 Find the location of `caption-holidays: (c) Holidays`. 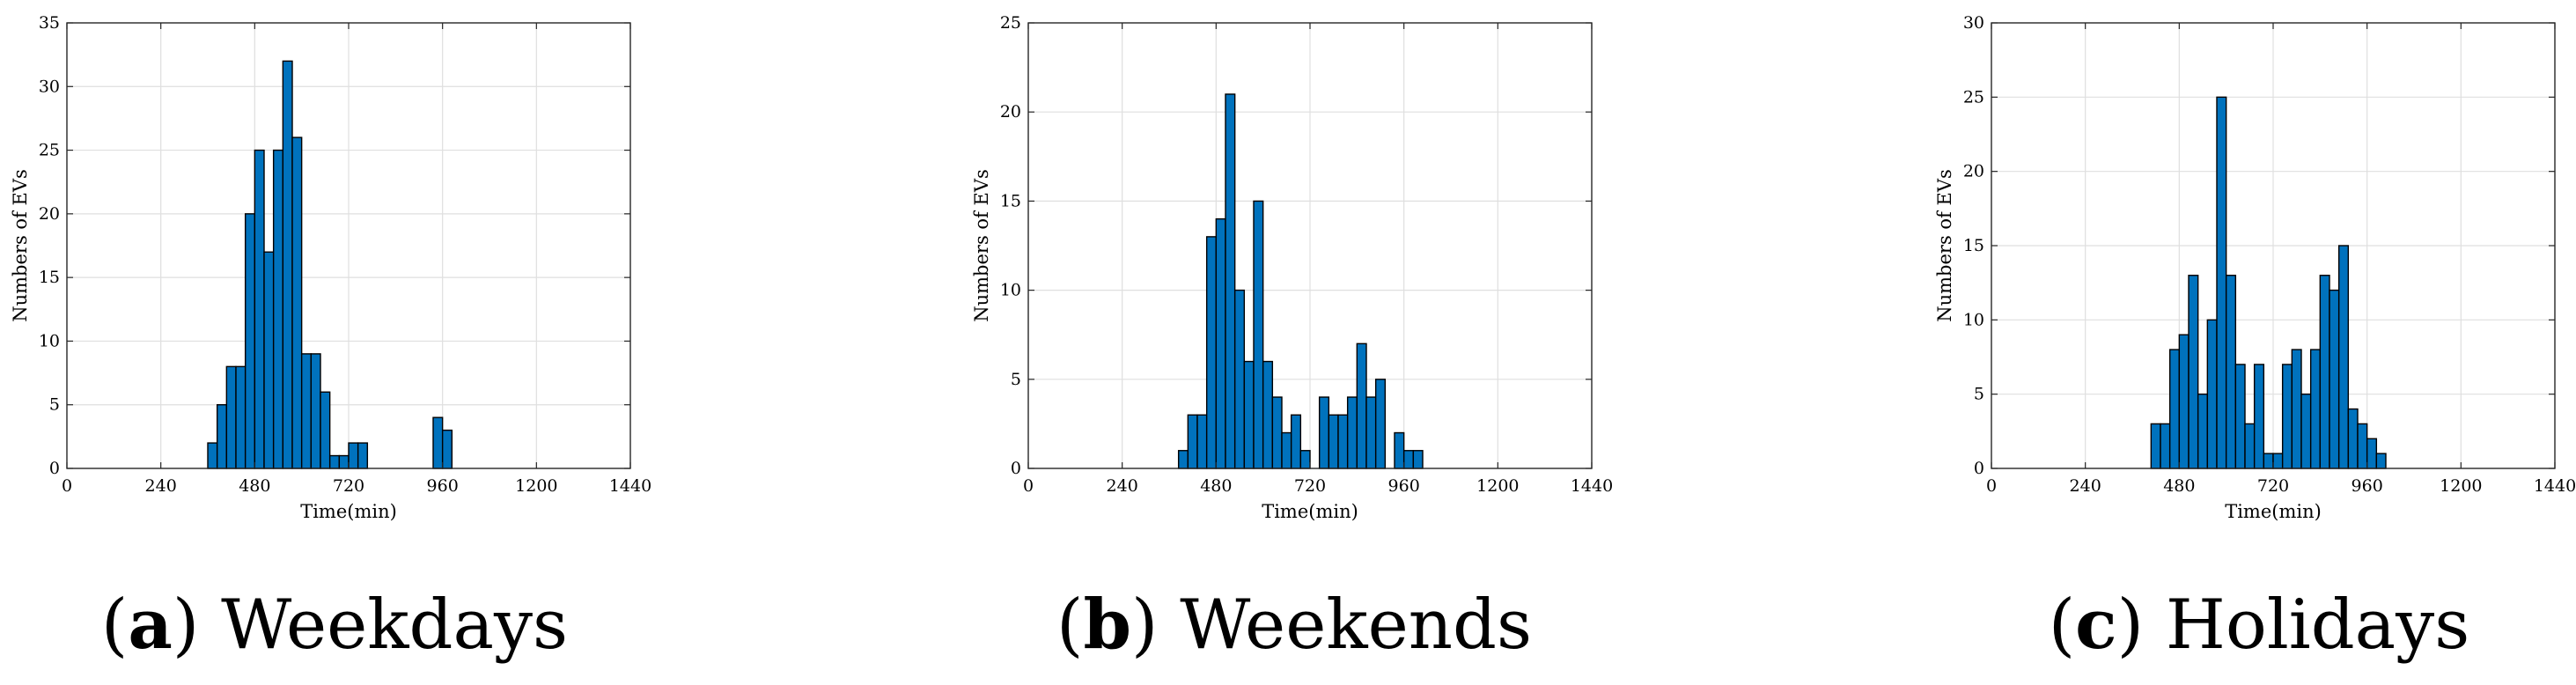

caption-holidays: (c) Holidays is located at coordinates (2259, 625).